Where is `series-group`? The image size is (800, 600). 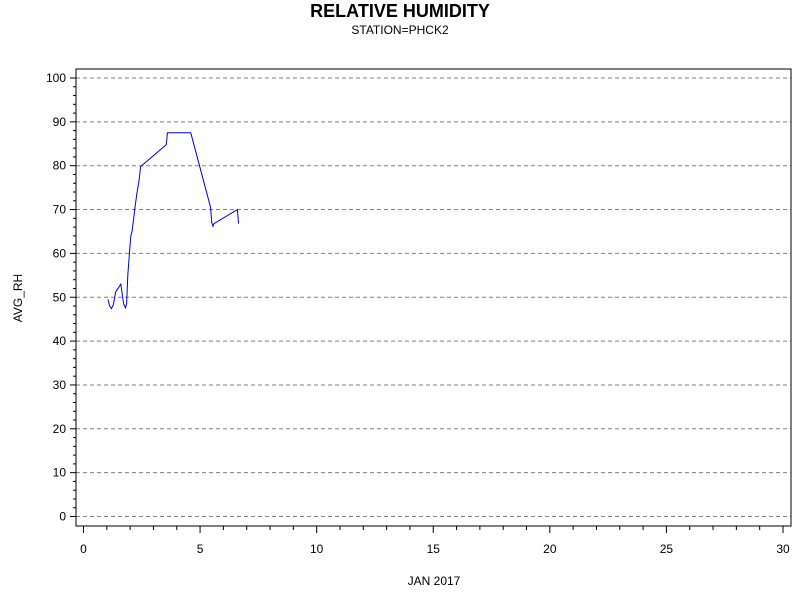
series-group is located at coordinates (173, 221).